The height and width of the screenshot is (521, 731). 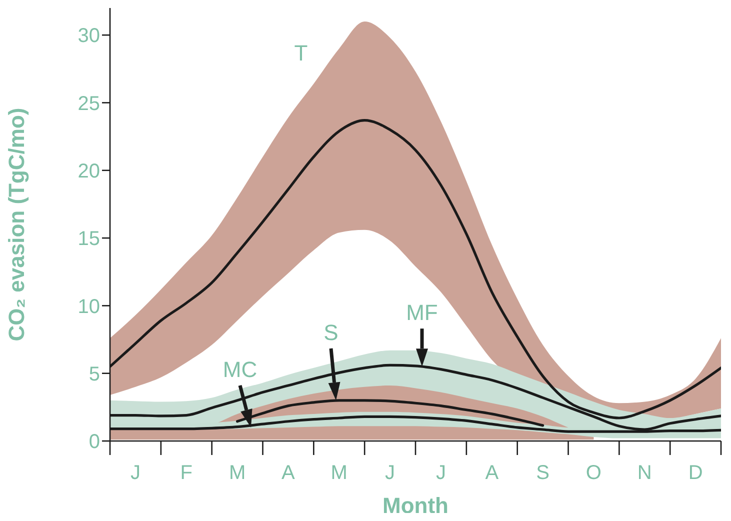 I want to click on y-axis-title: CO₂ evasion (TgC/mo), so click(x=16, y=225).